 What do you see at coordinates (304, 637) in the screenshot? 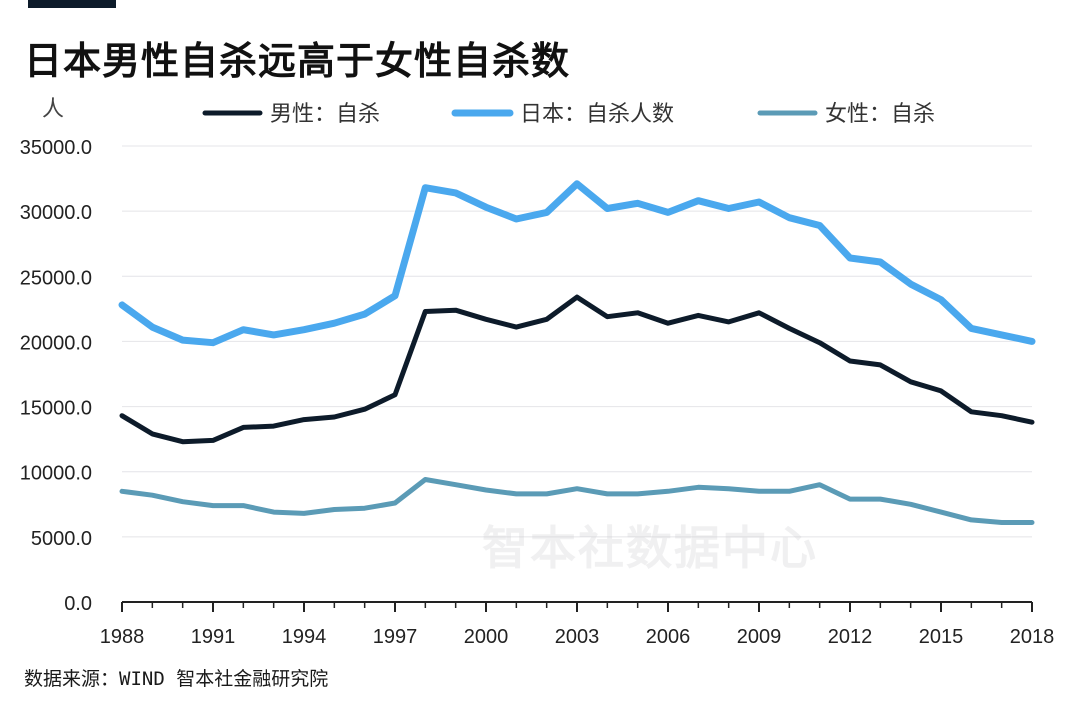
I see `x-tick-label: 1994` at bounding box center [304, 637].